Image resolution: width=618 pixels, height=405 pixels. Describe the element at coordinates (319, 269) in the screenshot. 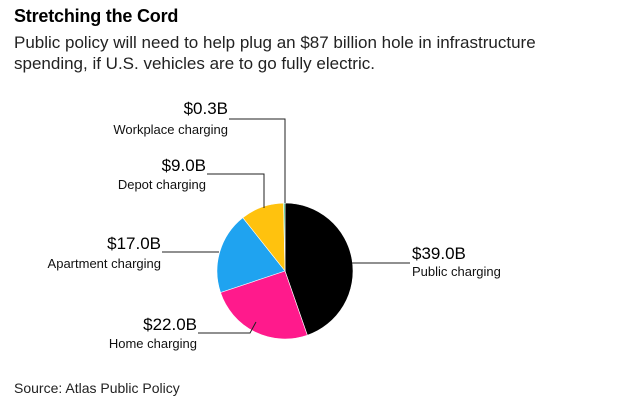

I see `slice-public` at that location.